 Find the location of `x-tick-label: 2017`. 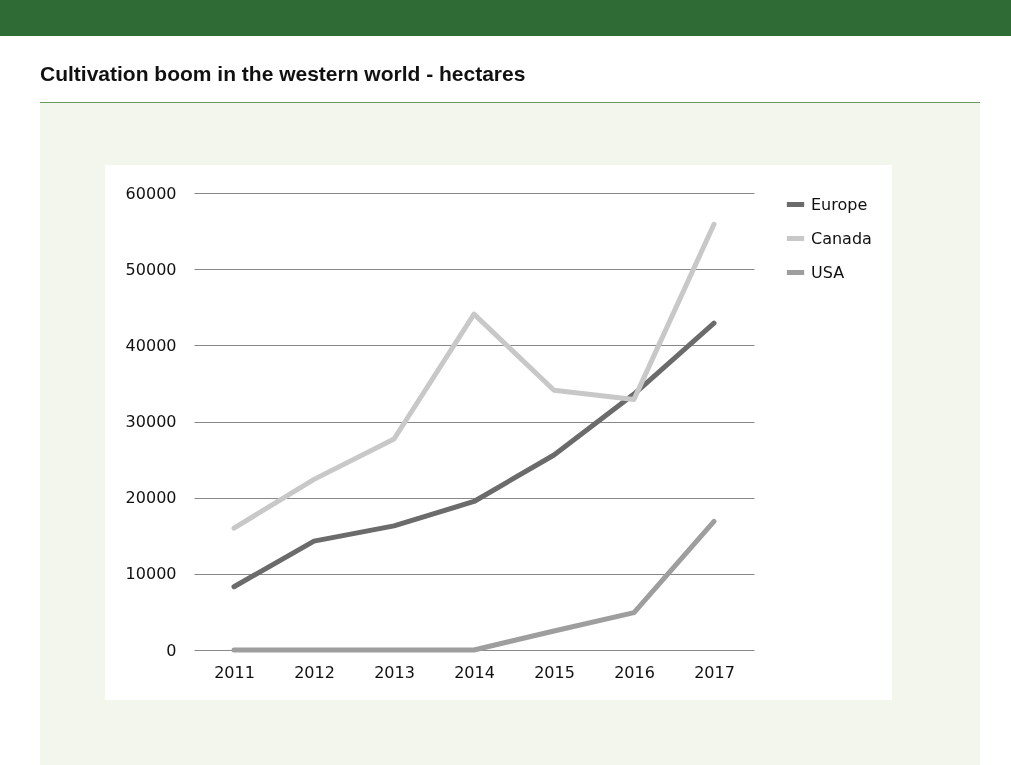

x-tick-label: 2017 is located at coordinates (714, 672).